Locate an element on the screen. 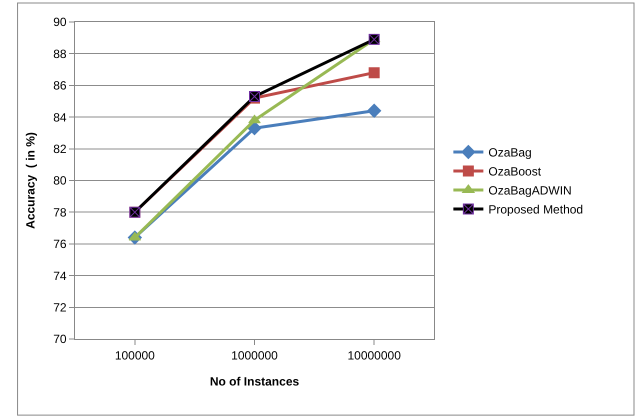  y-tick-label: 74 is located at coordinates (60, 275).